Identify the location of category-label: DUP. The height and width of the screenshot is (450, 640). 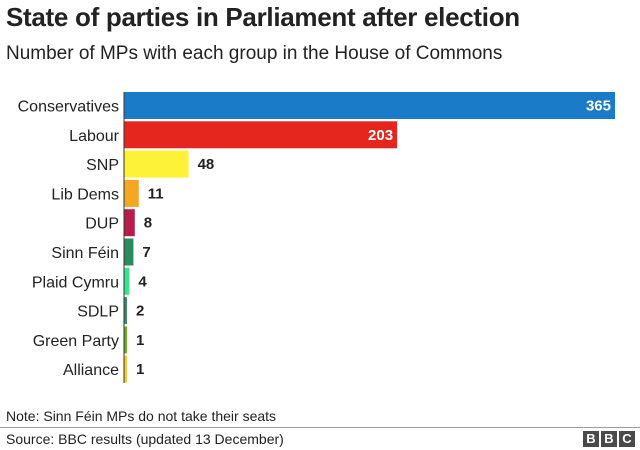
(102, 224).